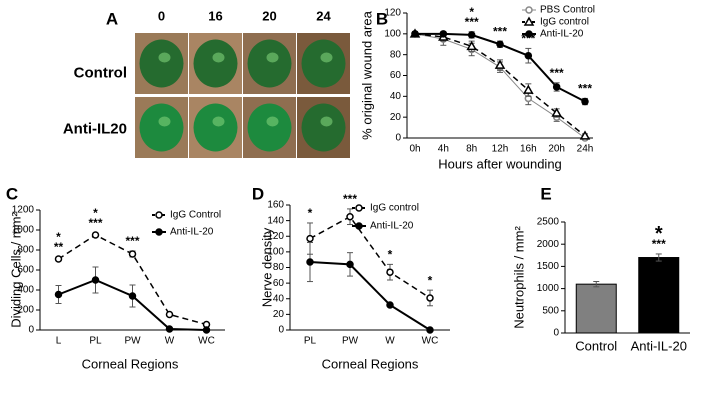 This screenshot has height=403, width=704. What do you see at coordinates (112, 18) in the screenshot?
I see `panel-label: A` at bounding box center [112, 18].